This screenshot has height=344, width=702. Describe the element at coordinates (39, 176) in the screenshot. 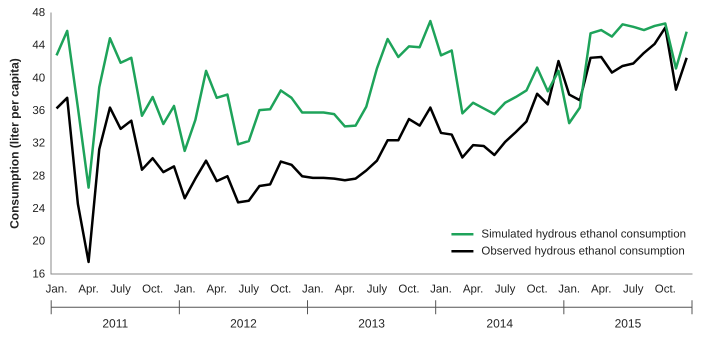

I see `y-tick-label: 28` at that location.